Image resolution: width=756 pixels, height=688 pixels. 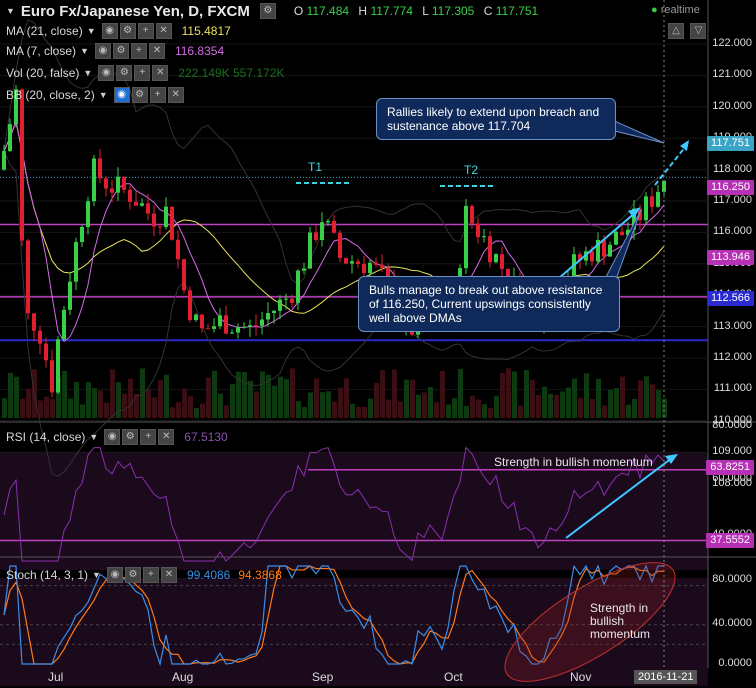 What do you see at coordinates (698, 31) in the screenshot?
I see `scroll-down-button: ▽` at bounding box center [698, 31].